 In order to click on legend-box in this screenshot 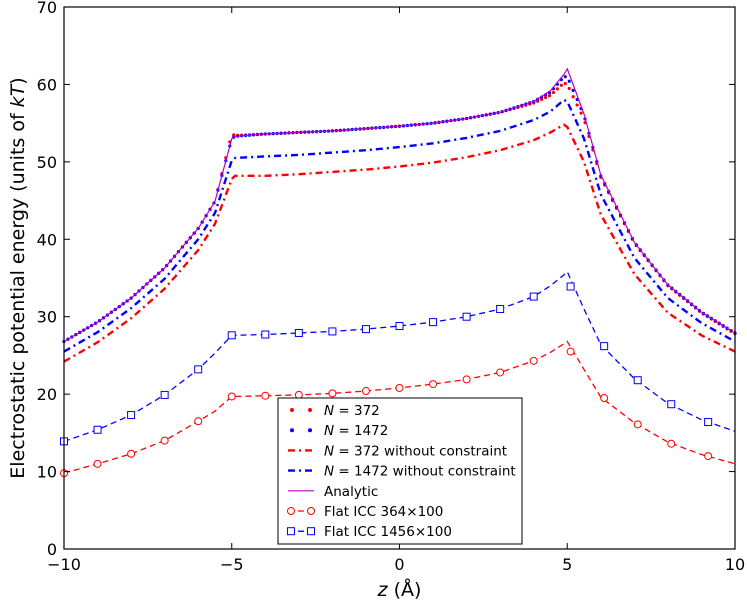, I will do `click(400, 471)`.